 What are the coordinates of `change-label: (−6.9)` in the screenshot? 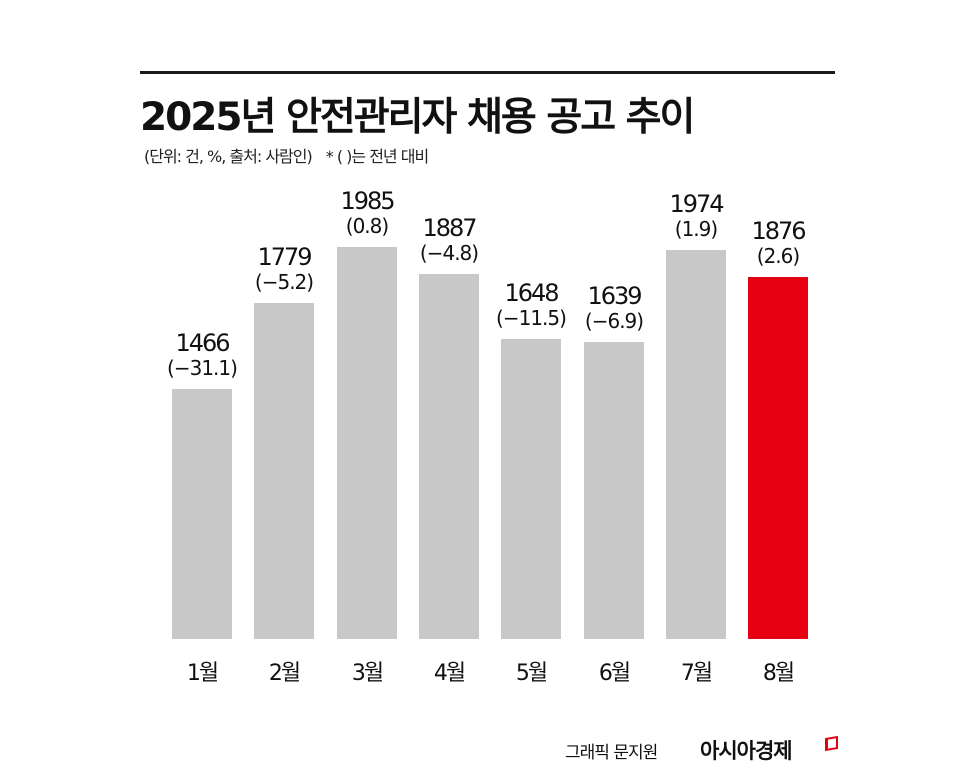 It's located at (614, 321).